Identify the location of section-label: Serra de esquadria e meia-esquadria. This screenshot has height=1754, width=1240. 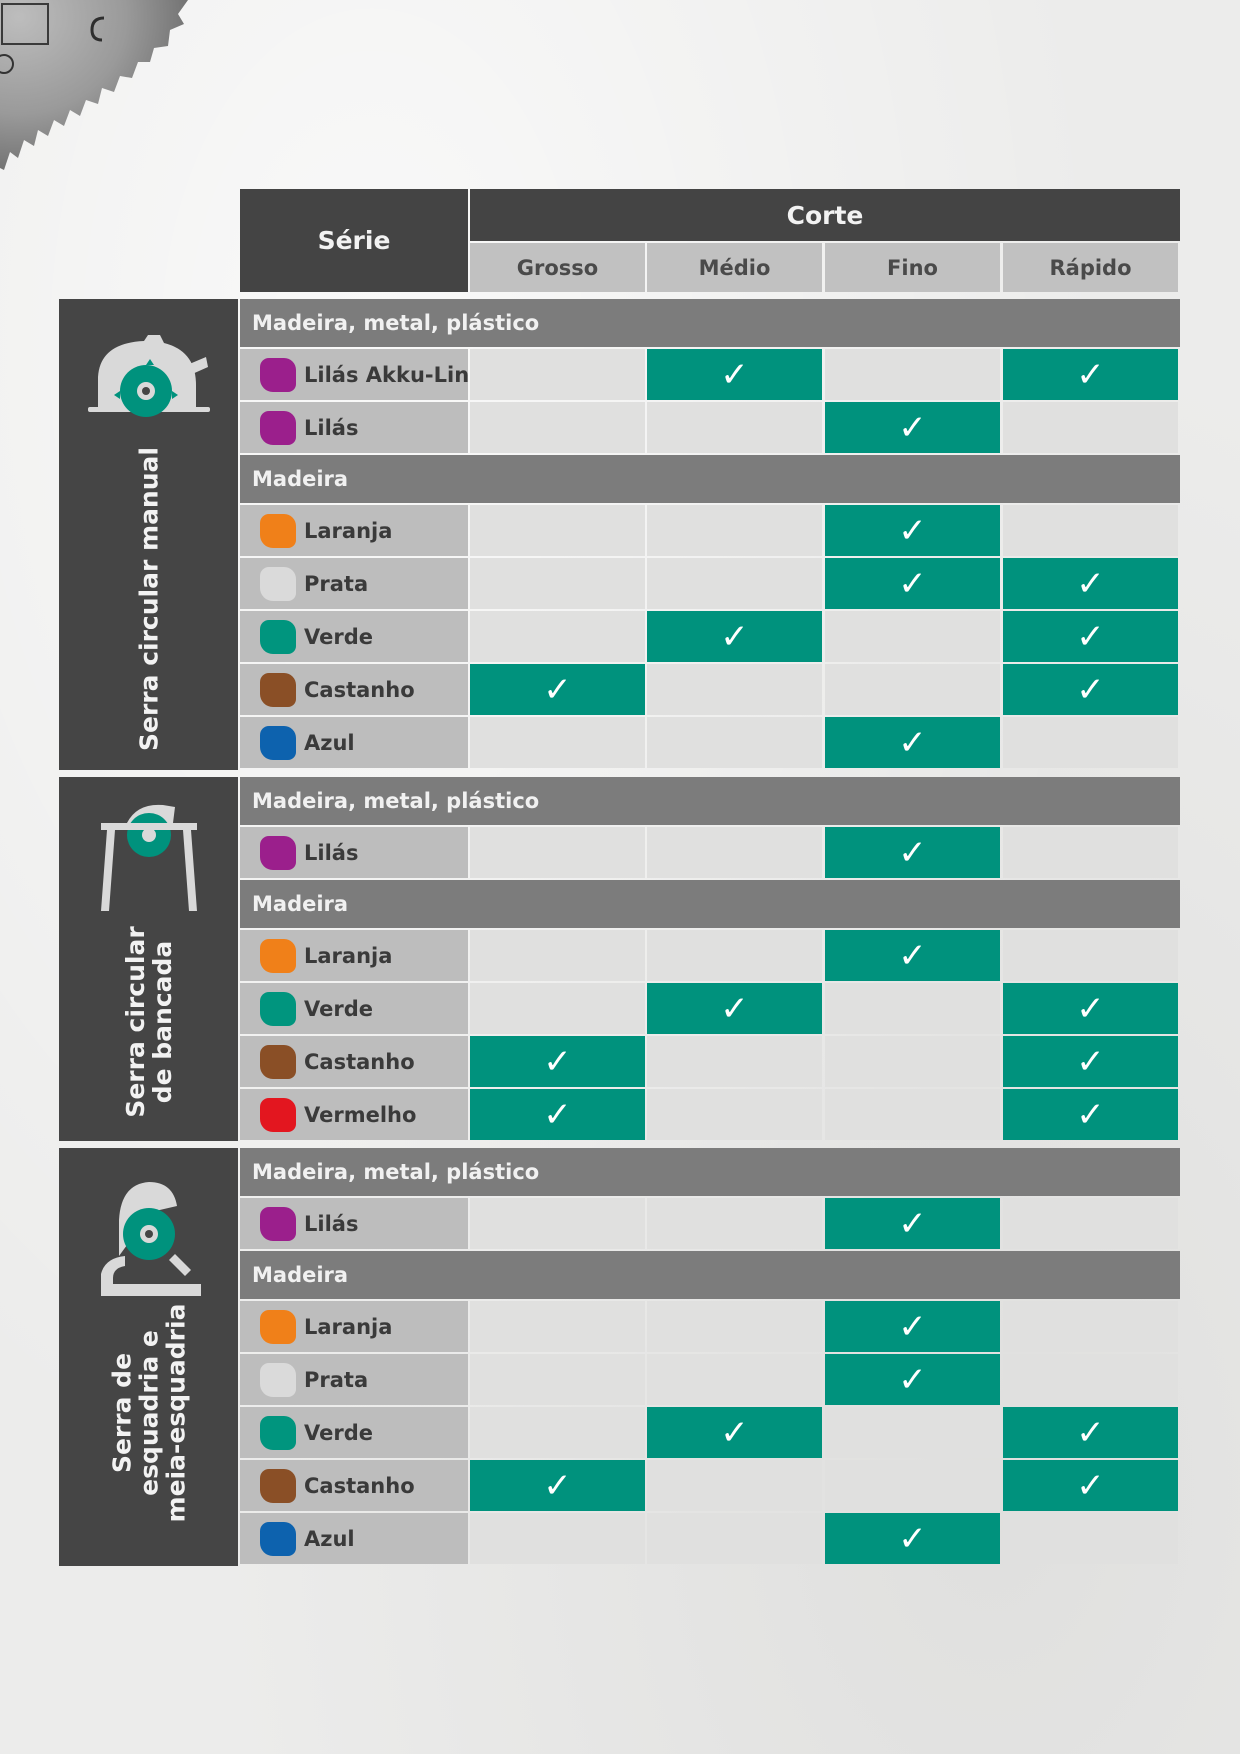
(148, 1413).